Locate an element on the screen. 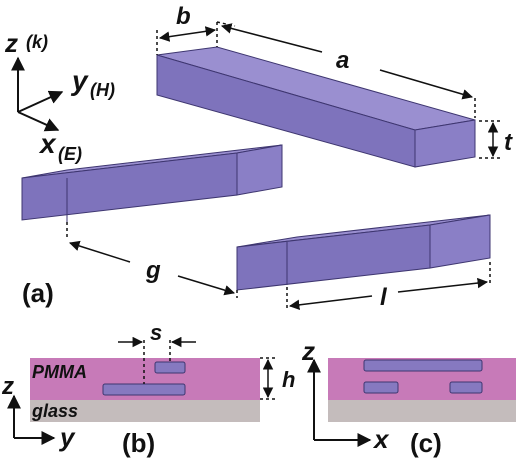 The height and width of the screenshot is (466, 519). dim-b is located at coordinates (187, 38).